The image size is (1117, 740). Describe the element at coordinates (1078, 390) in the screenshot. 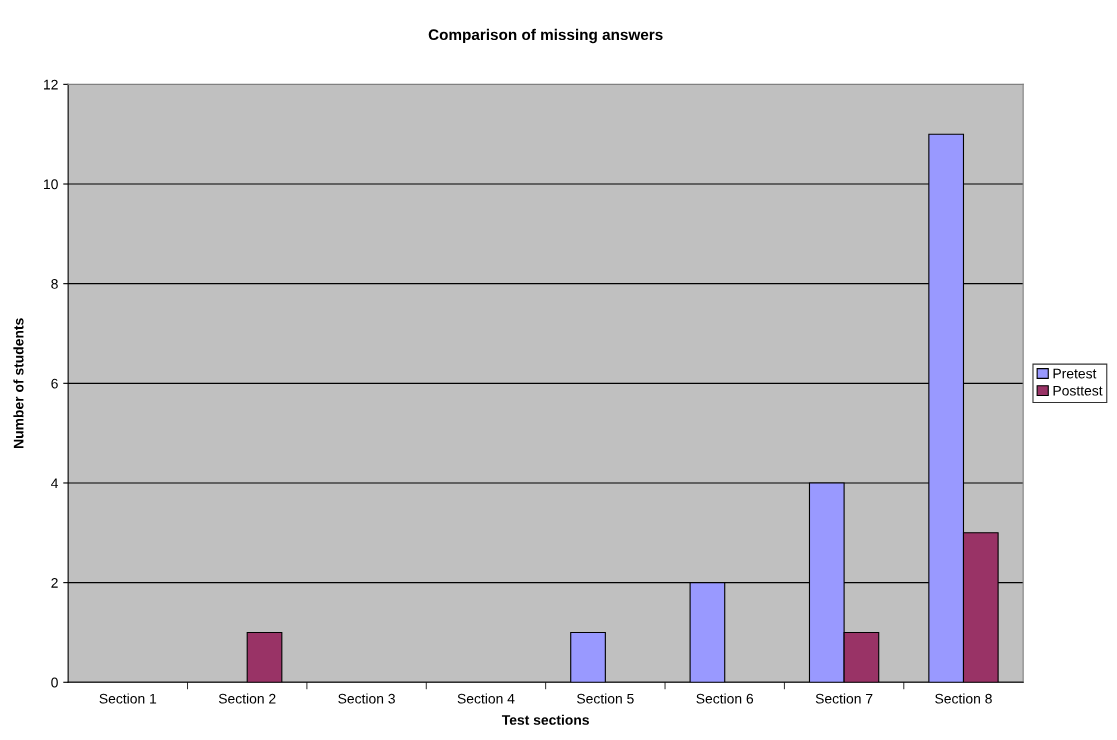

I see `legend-label: Posttest` at that location.